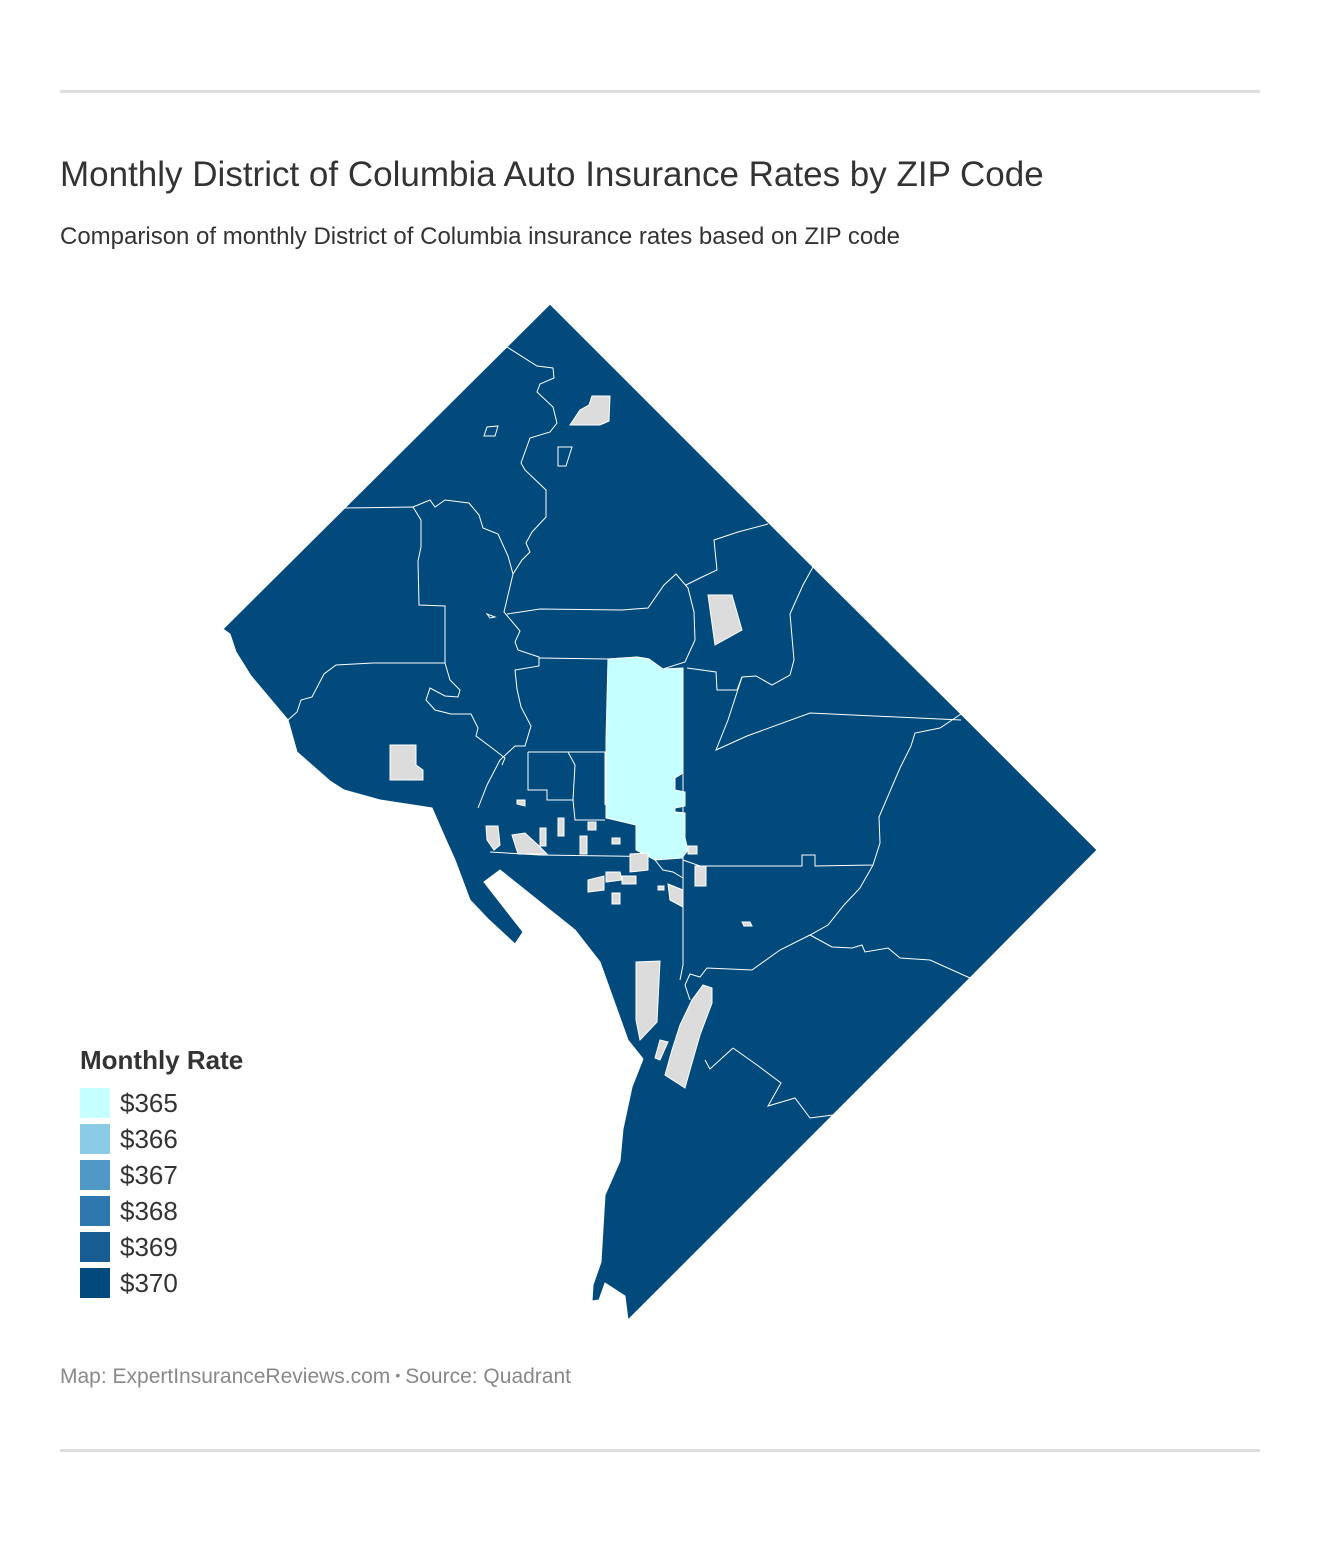 The image size is (1320, 1544). What do you see at coordinates (528, 522) in the screenshot?
I see `zip-islands` at bounding box center [528, 522].